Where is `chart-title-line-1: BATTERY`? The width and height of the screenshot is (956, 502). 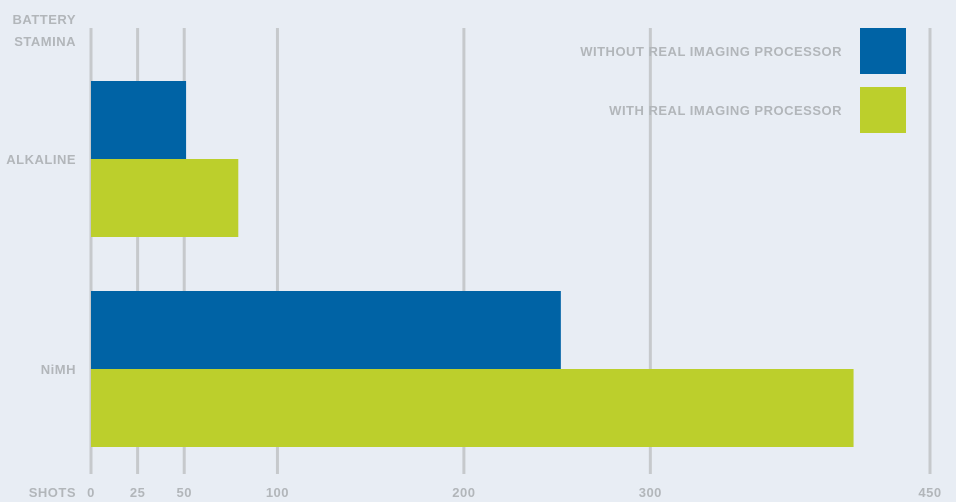
chart-title-line-1: BATTERY is located at coordinates (44, 19).